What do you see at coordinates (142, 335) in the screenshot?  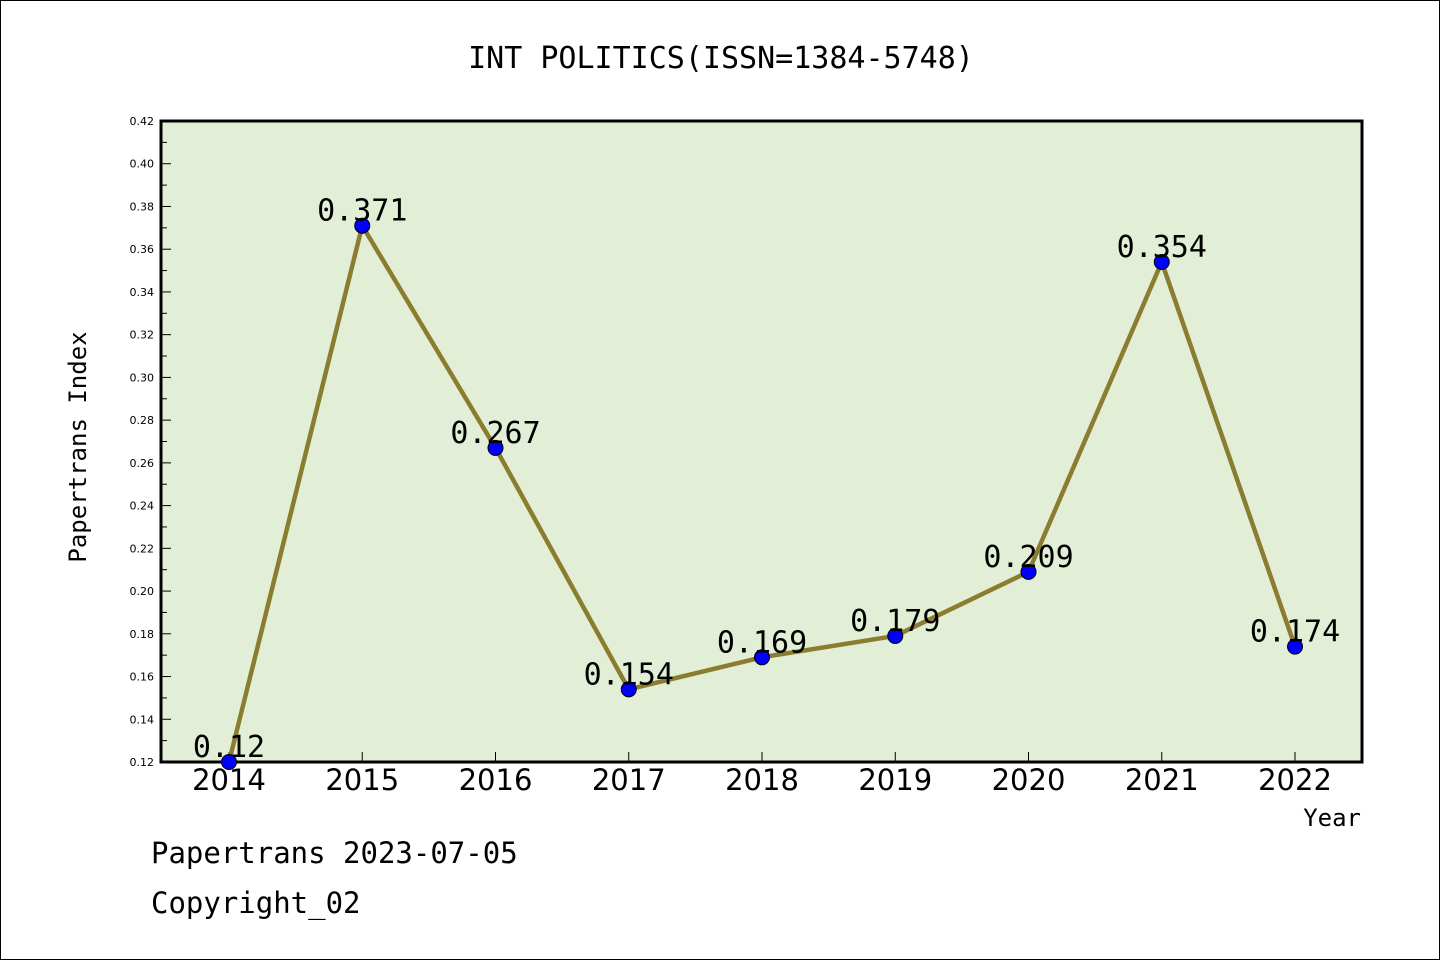 I see `y-tick-label: 0.32` at bounding box center [142, 335].